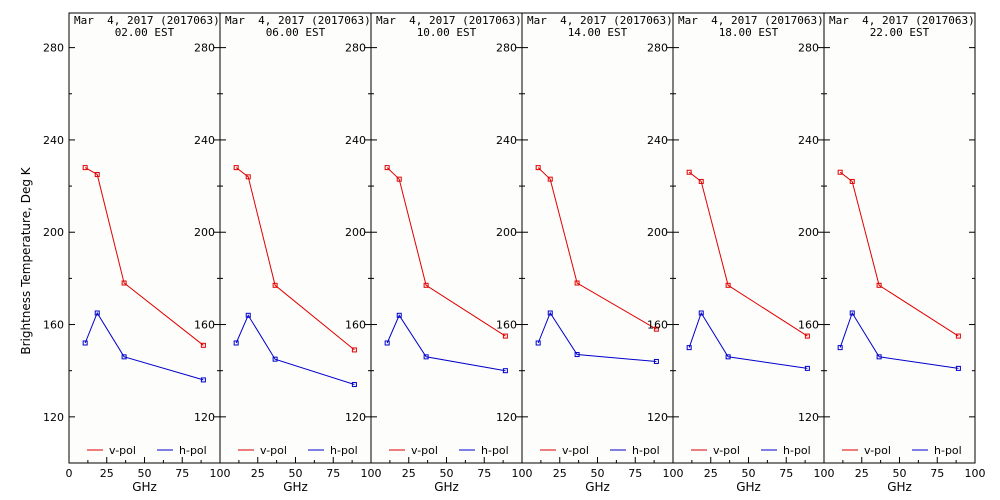 The height and width of the screenshot is (500, 1000). I want to click on plot-frame, so click(597, 238).